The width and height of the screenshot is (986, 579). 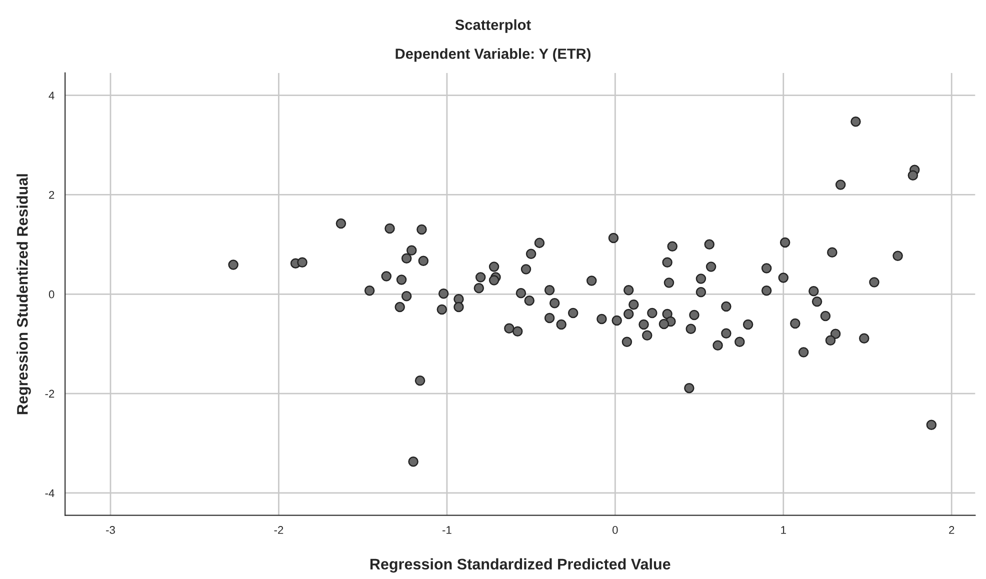 What do you see at coordinates (493, 26) in the screenshot?
I see `chart-title: Scatterplot` at bounding box center [493, 26].